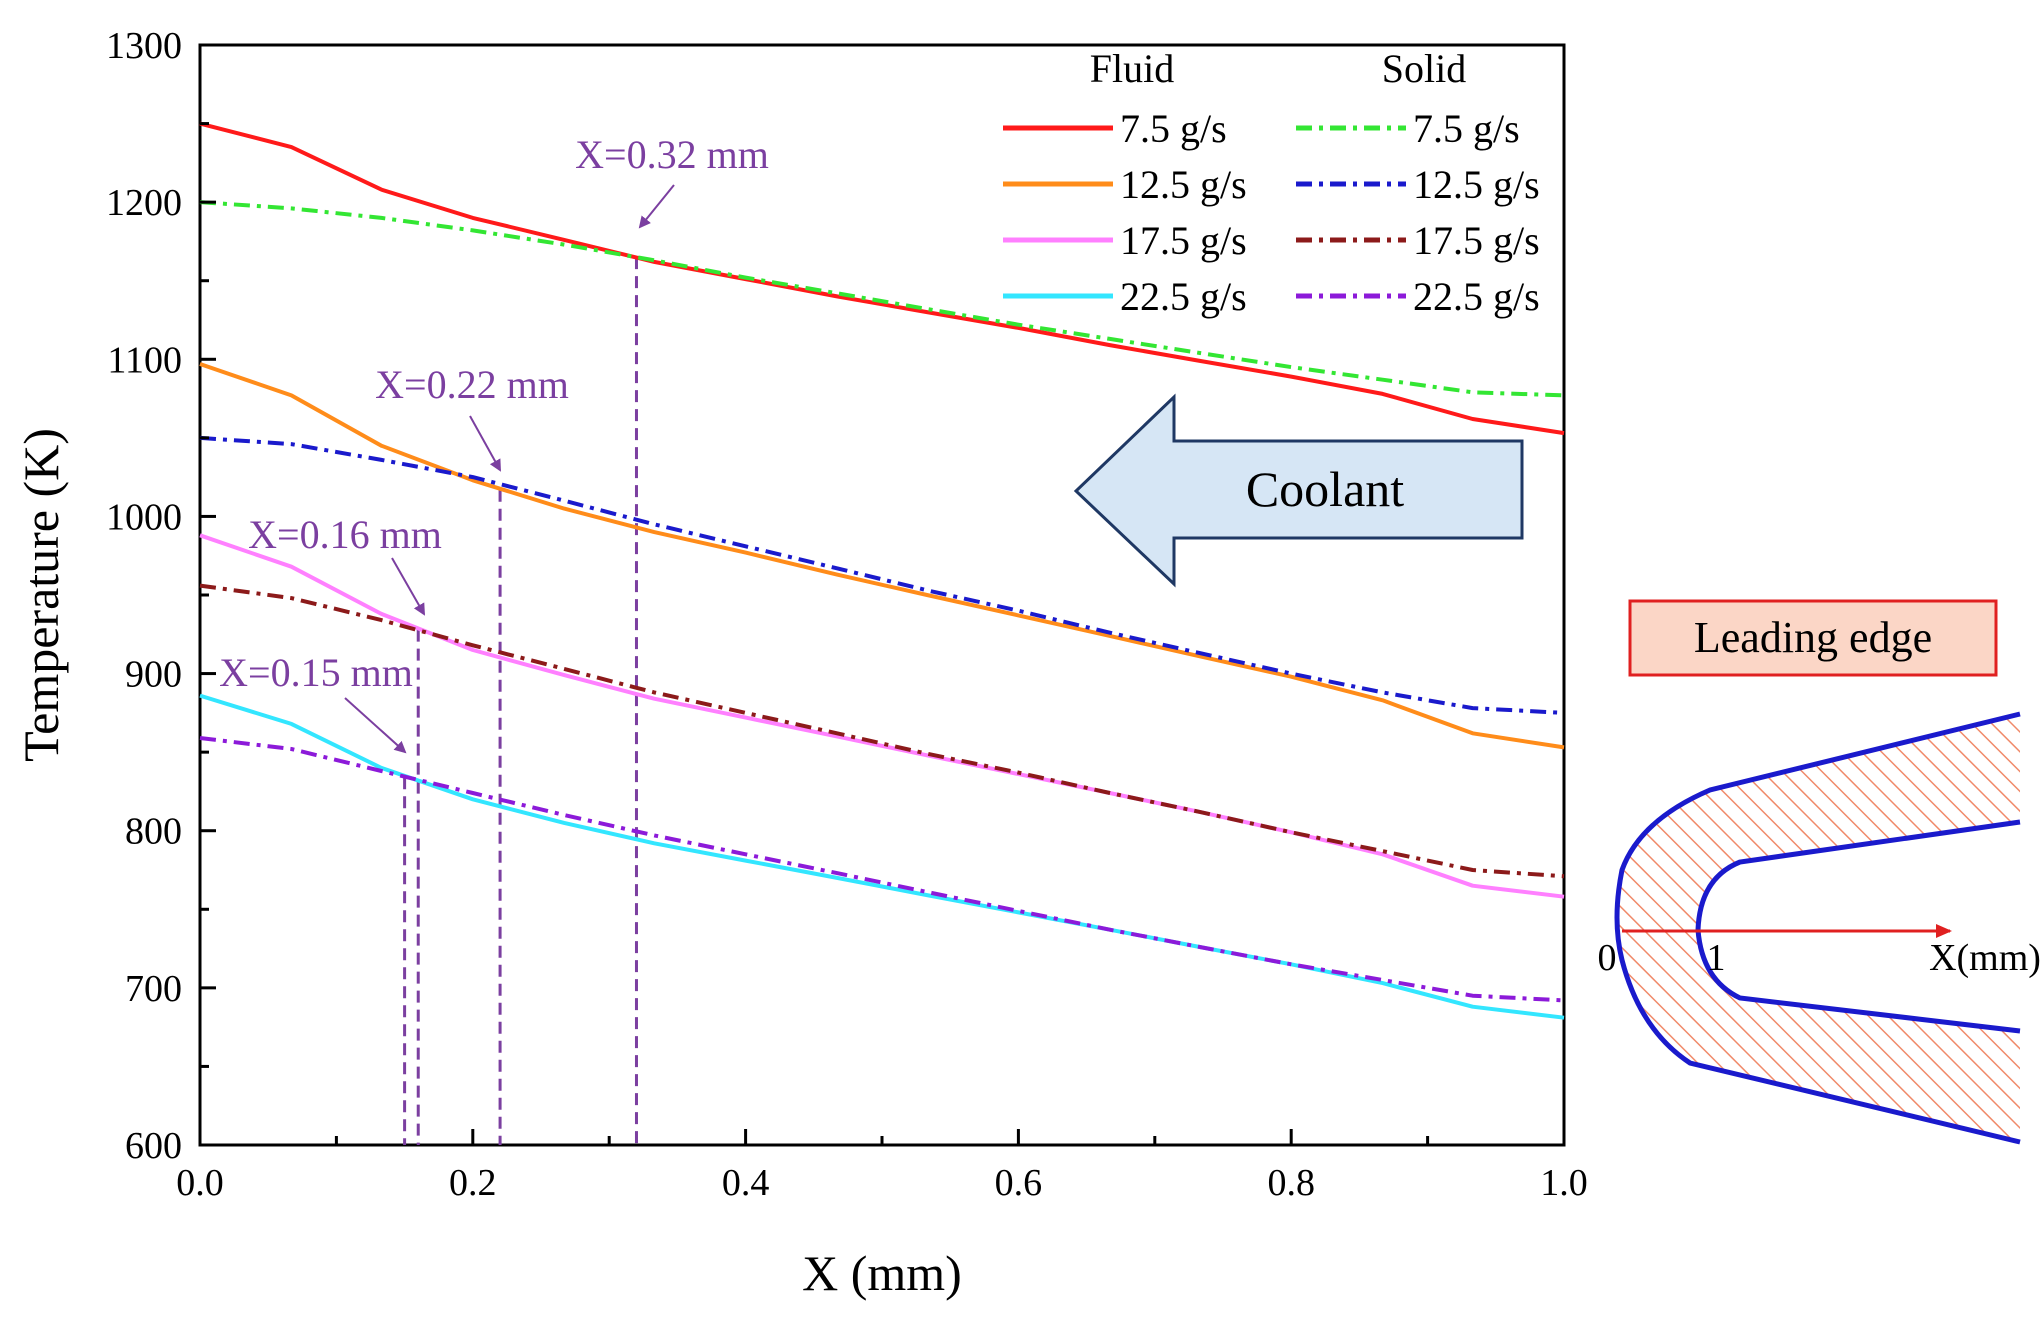 This screenshot has height=1323, width=2044. What do you see at coordinates (882, 1273) in the screenshot?
I see `x-axis-title: X (mm)` at bounding box center [882, 1273].